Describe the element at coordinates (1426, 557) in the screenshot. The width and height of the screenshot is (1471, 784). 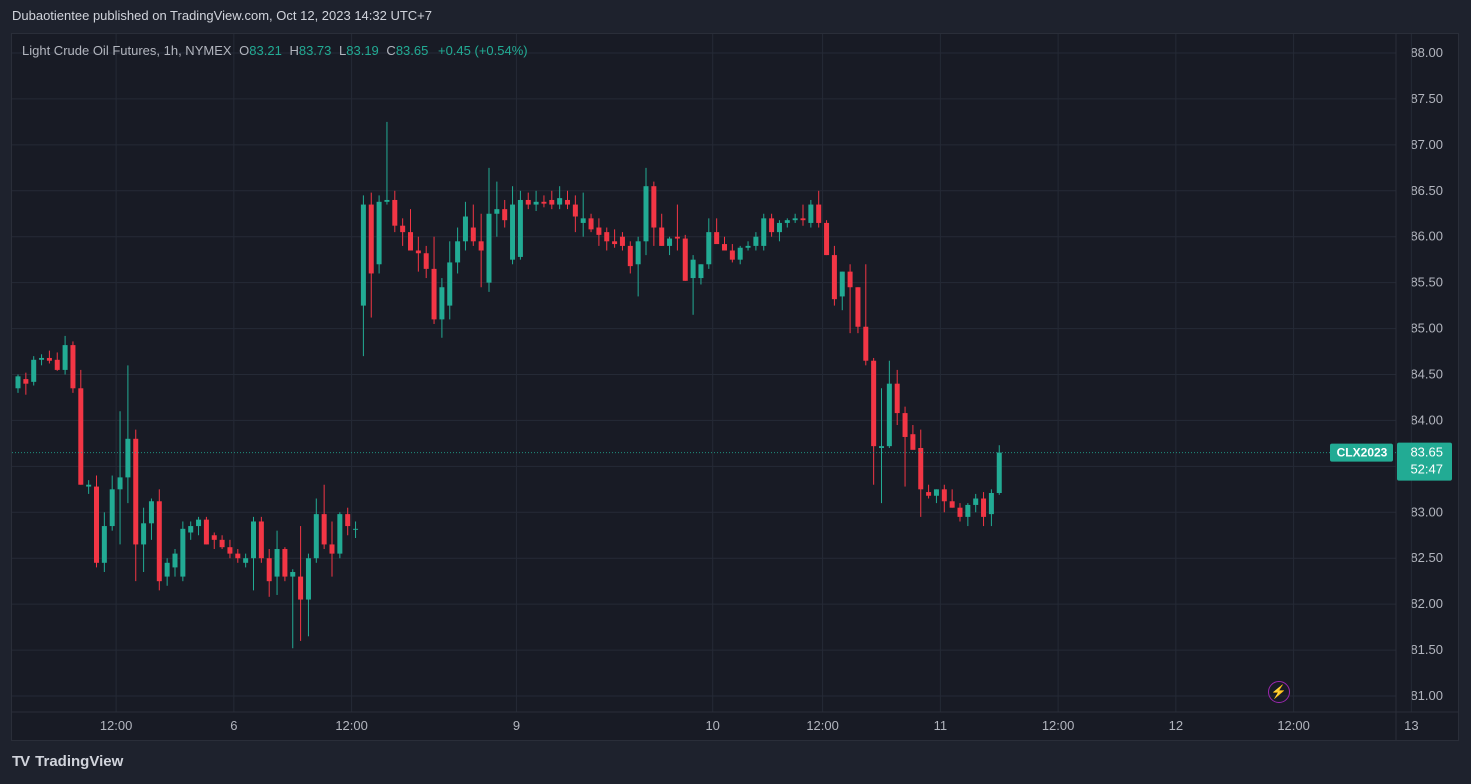
I see `y-tick-label: 82.50` at that location.